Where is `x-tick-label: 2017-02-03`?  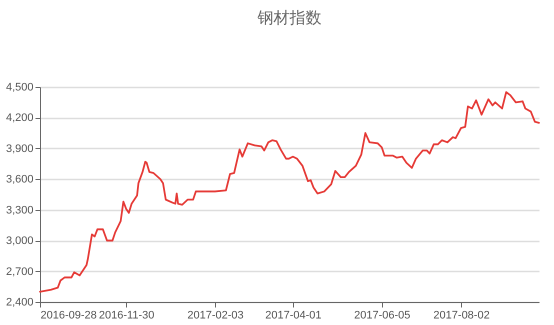
x-tick-label: 2017-02-03 is located at coordinates (215, 316).